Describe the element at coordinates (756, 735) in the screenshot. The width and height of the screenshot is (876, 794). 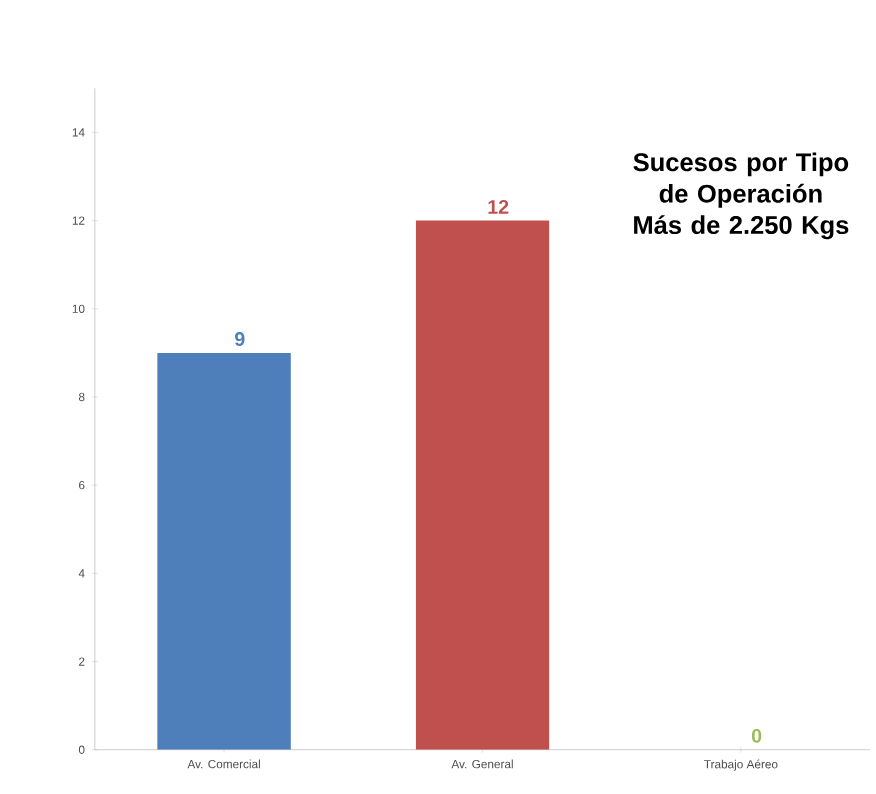
I see `data-label: 0` at that location.